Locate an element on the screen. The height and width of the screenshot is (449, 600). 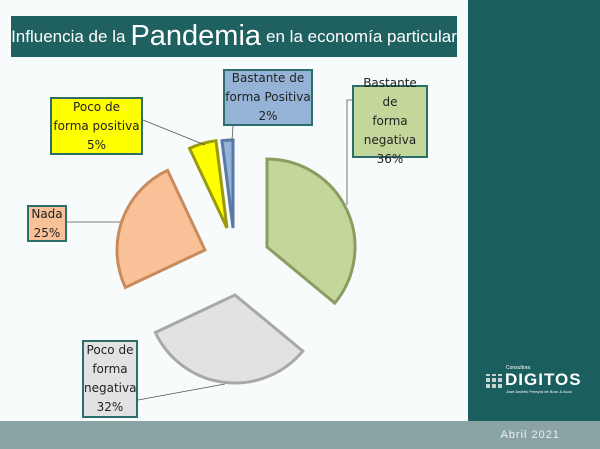
data-label: Bastante de forma Positiva 2% is located at coordinates (268, 97).